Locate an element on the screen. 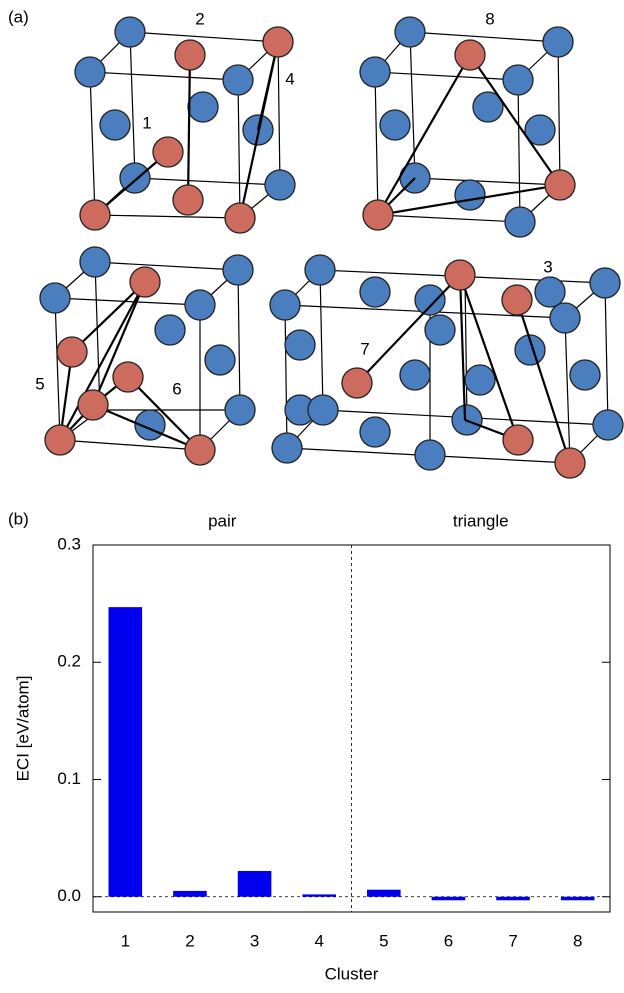 This screenshot has height=993, width=624. cluster-label: 3 is located at coordinates (547, 266).